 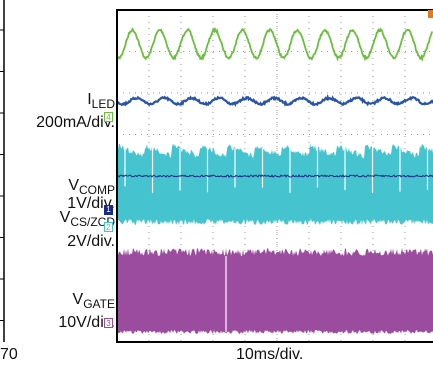 What do you see at coordinates (86, 322) in the screenshot?
I see `vgate-scale: 10V/div.` at bounding box center [86, 322].